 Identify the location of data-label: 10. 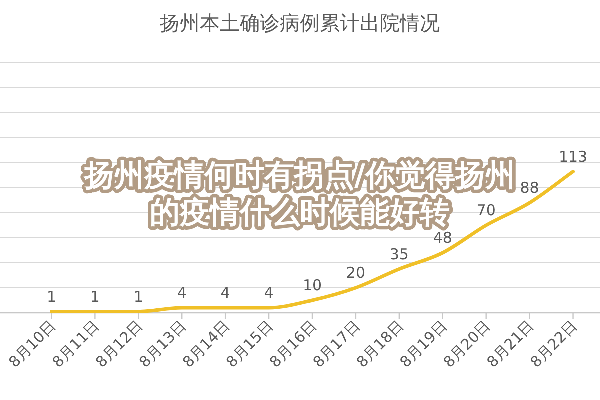
(312, 285).